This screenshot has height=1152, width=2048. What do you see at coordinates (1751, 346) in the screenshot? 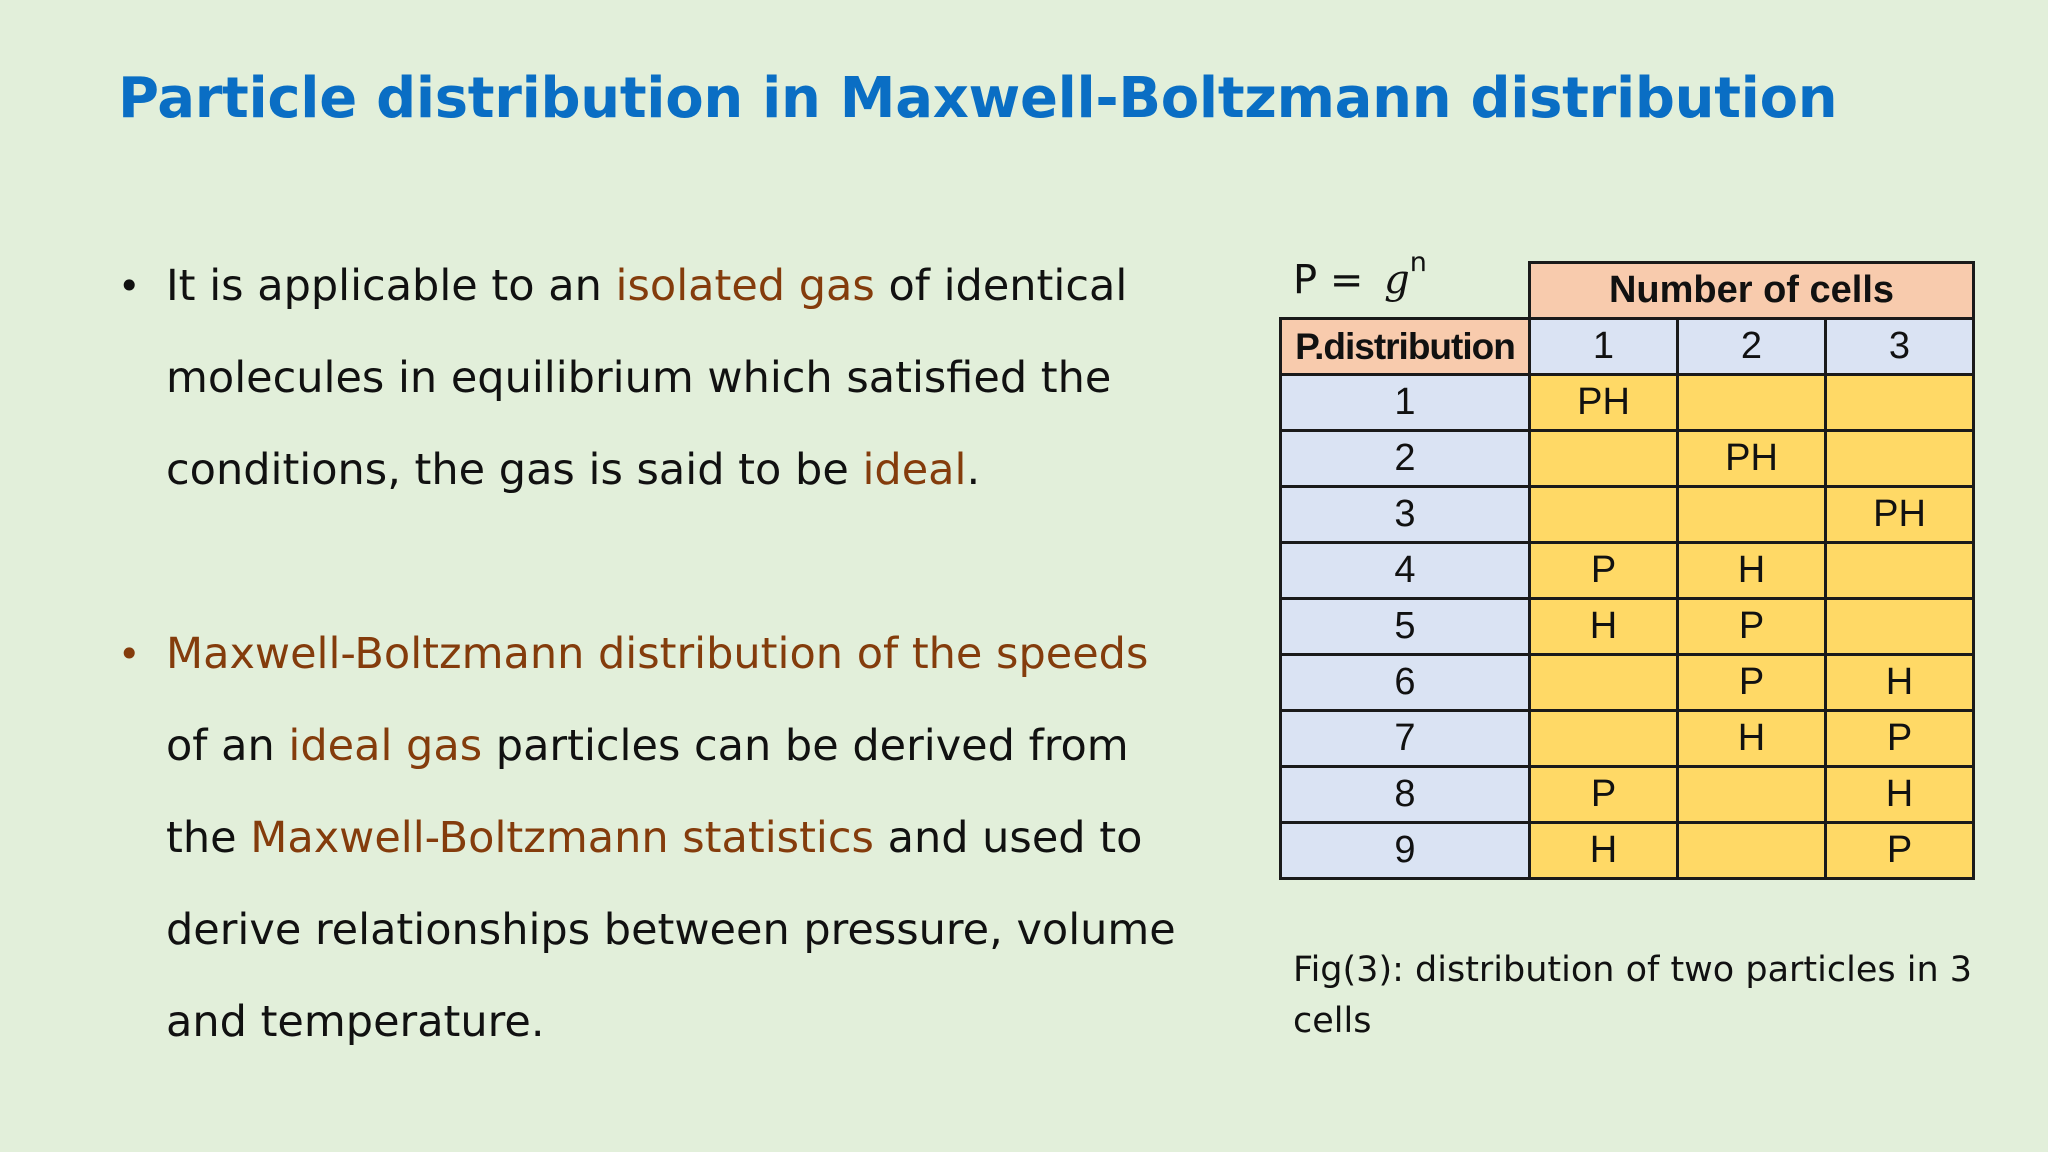
I see `column-header: 2` at bounding box center [1751, 346].